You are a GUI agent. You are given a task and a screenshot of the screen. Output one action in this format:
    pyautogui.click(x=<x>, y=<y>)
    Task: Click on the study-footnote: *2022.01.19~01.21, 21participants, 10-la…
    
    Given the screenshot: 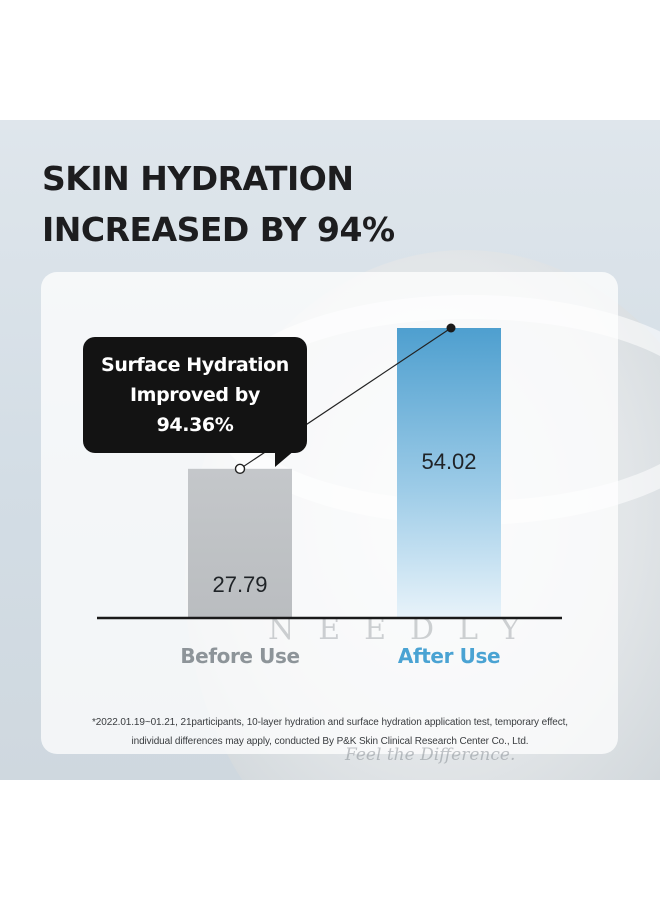 What is the action you would take?
    pyautogui.click(x=330, y=732)
    